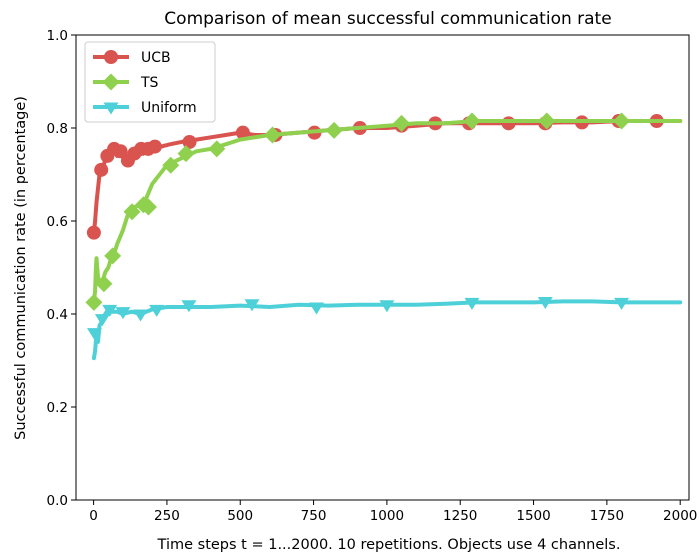  I want to click on legend-label: TS, so click(149, 83).